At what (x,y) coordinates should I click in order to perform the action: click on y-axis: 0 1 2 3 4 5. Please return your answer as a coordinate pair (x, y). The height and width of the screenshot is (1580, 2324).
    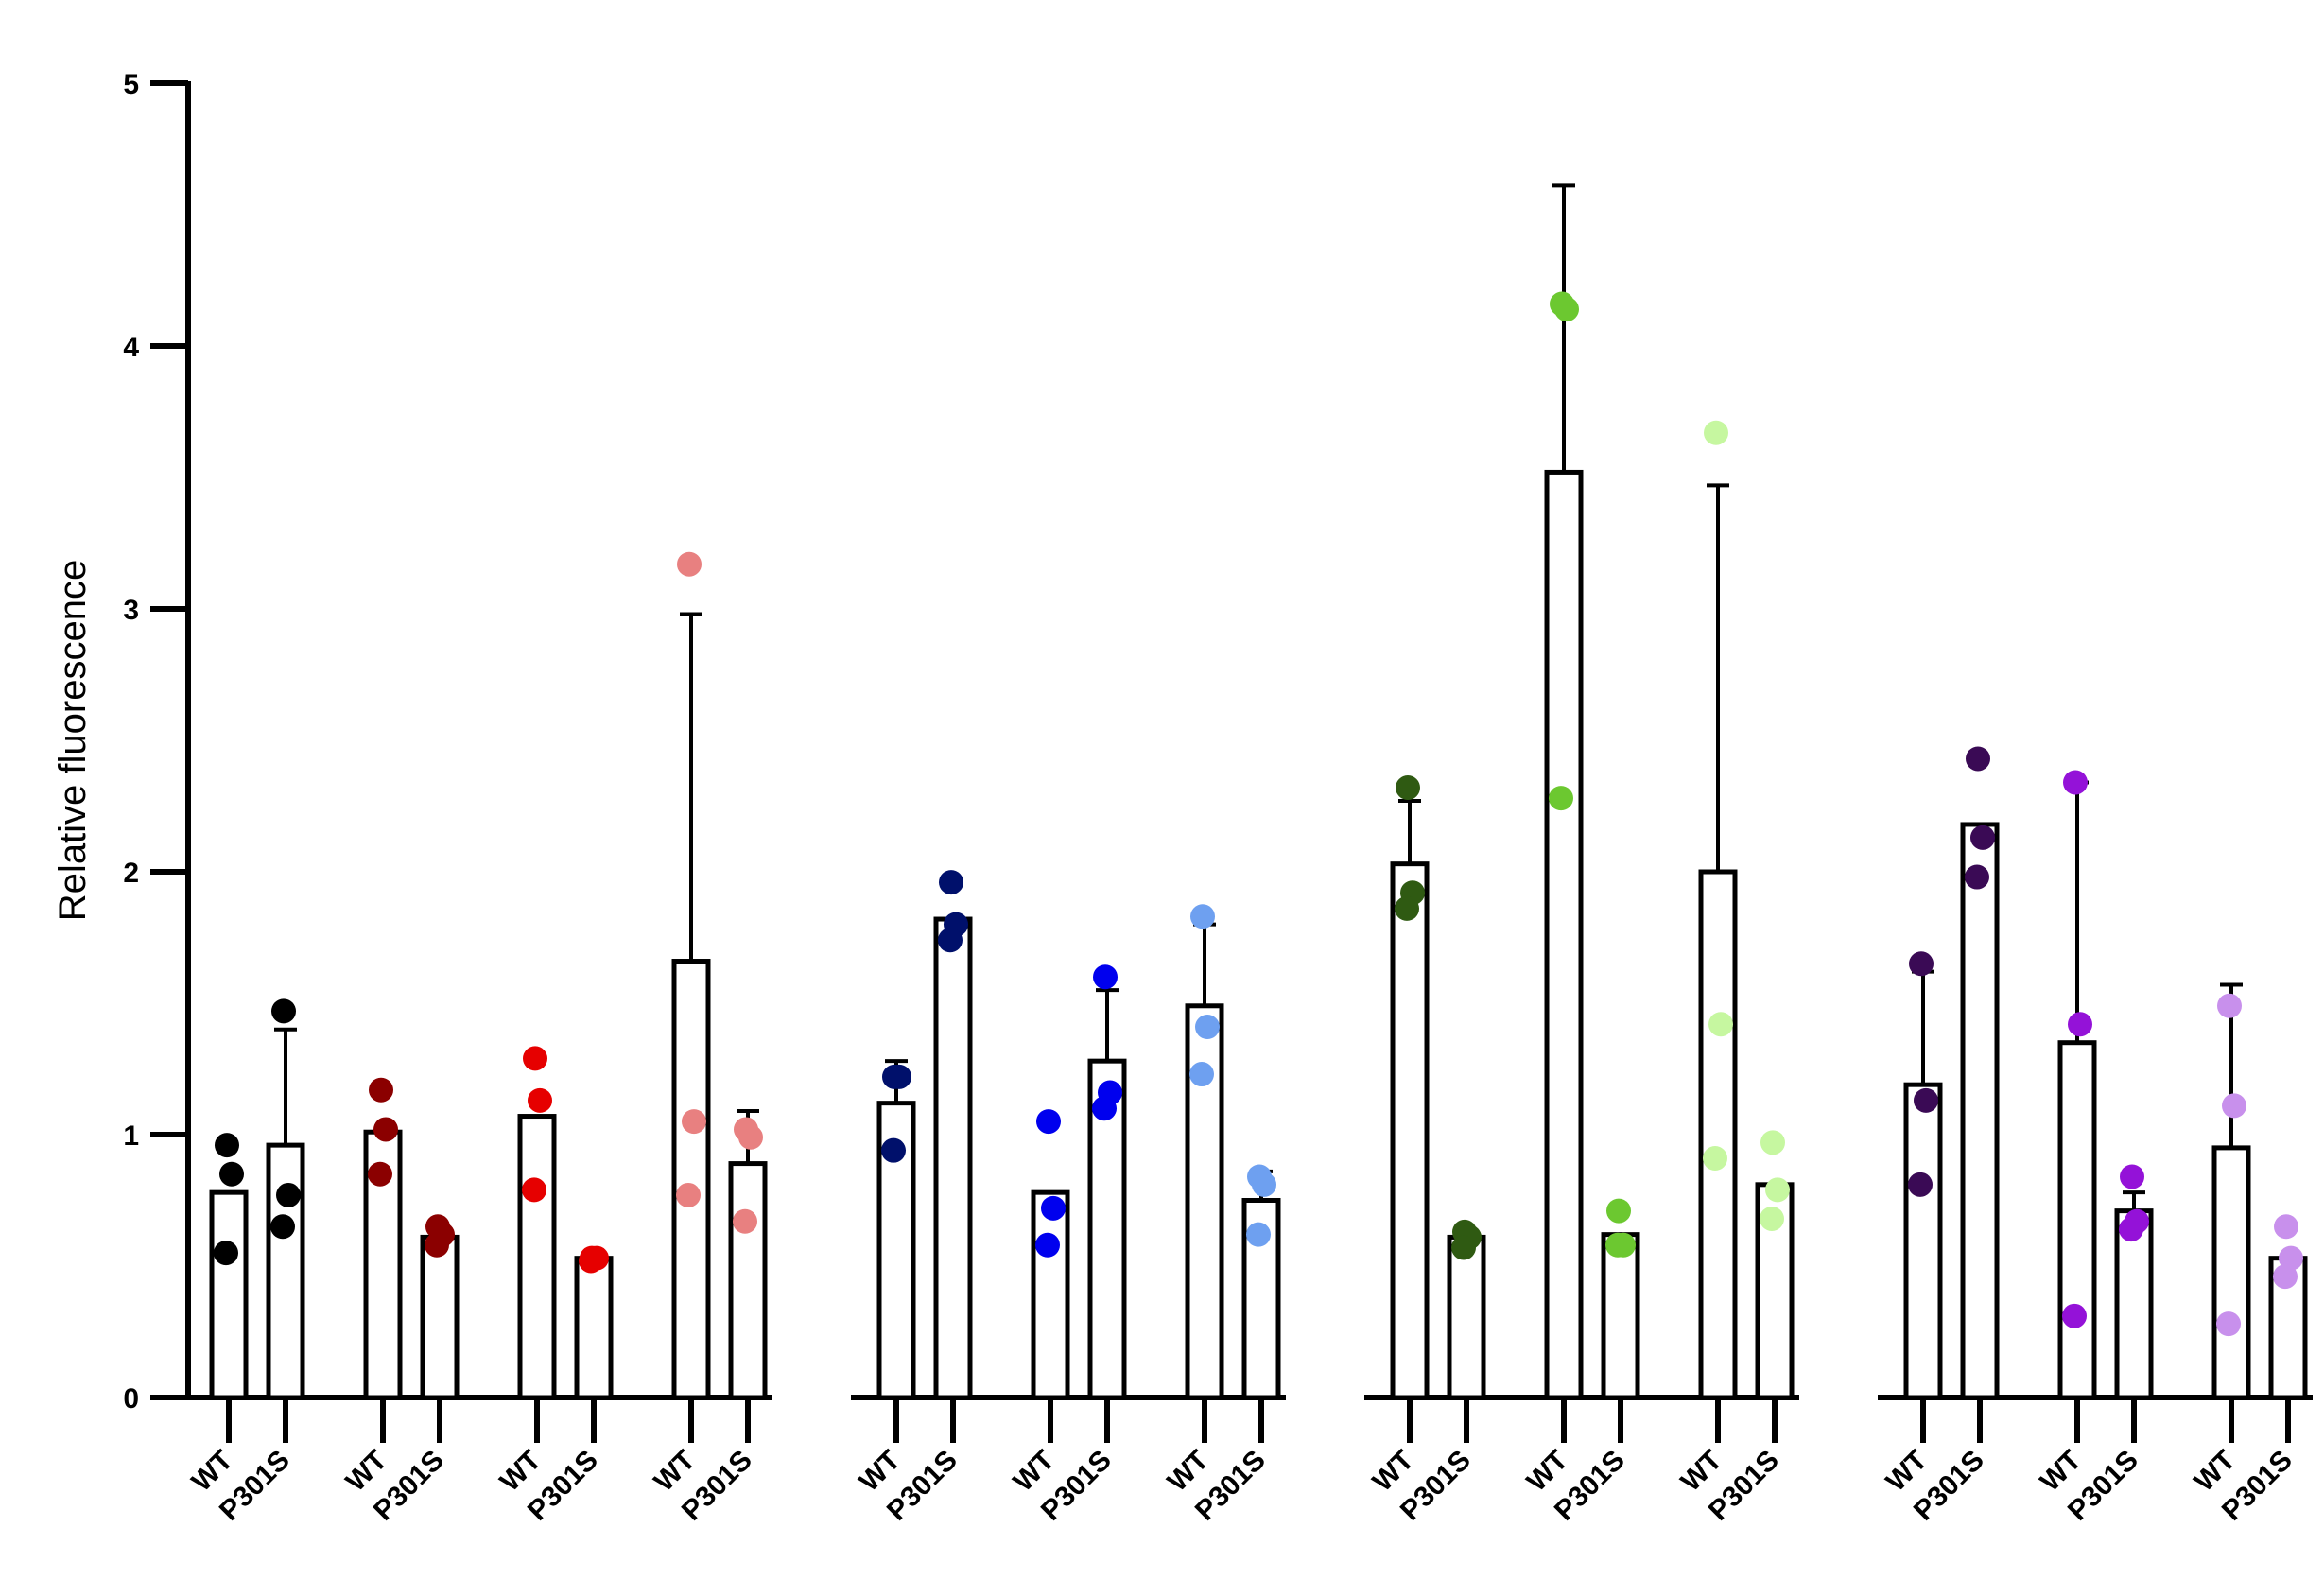
    Looking at the image, I should click on (157, 742).